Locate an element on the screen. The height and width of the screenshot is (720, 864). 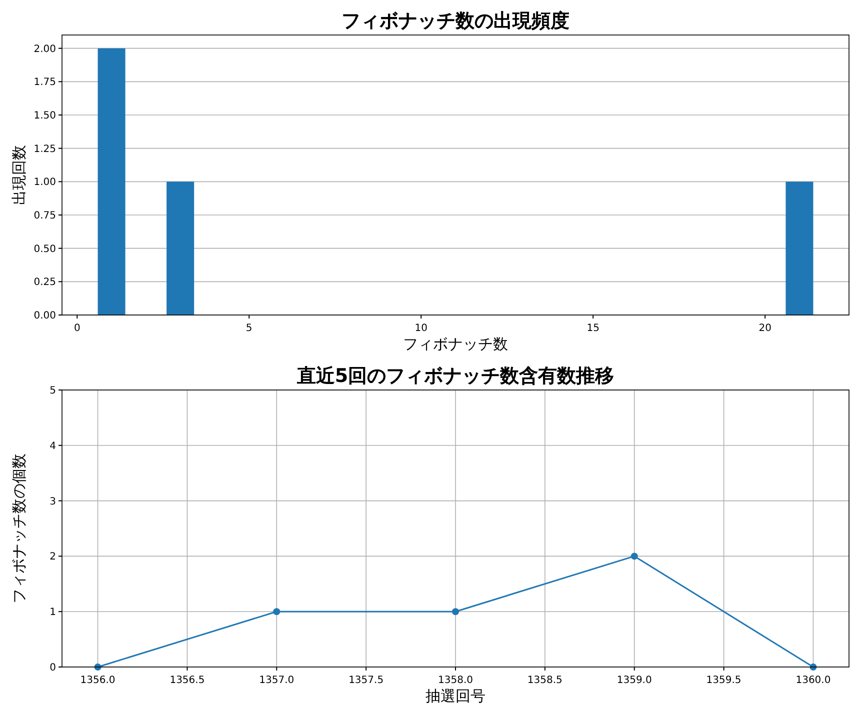
y-tick-label: 1.00 is located at coordinates (45, 182).